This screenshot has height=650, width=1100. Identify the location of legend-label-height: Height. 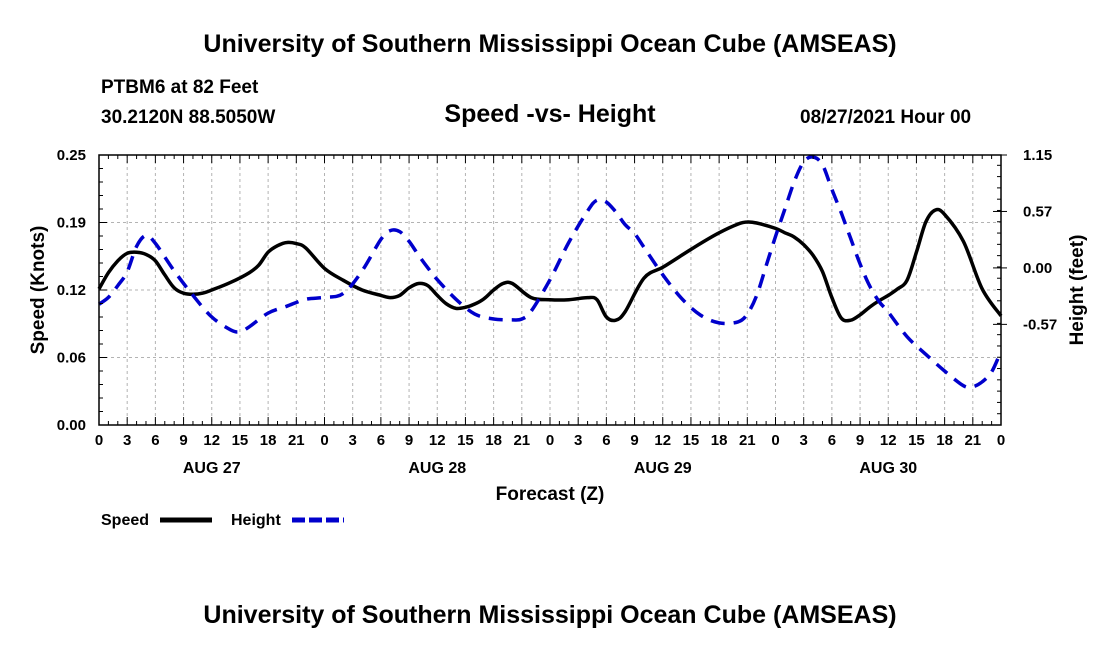
(256, 520).